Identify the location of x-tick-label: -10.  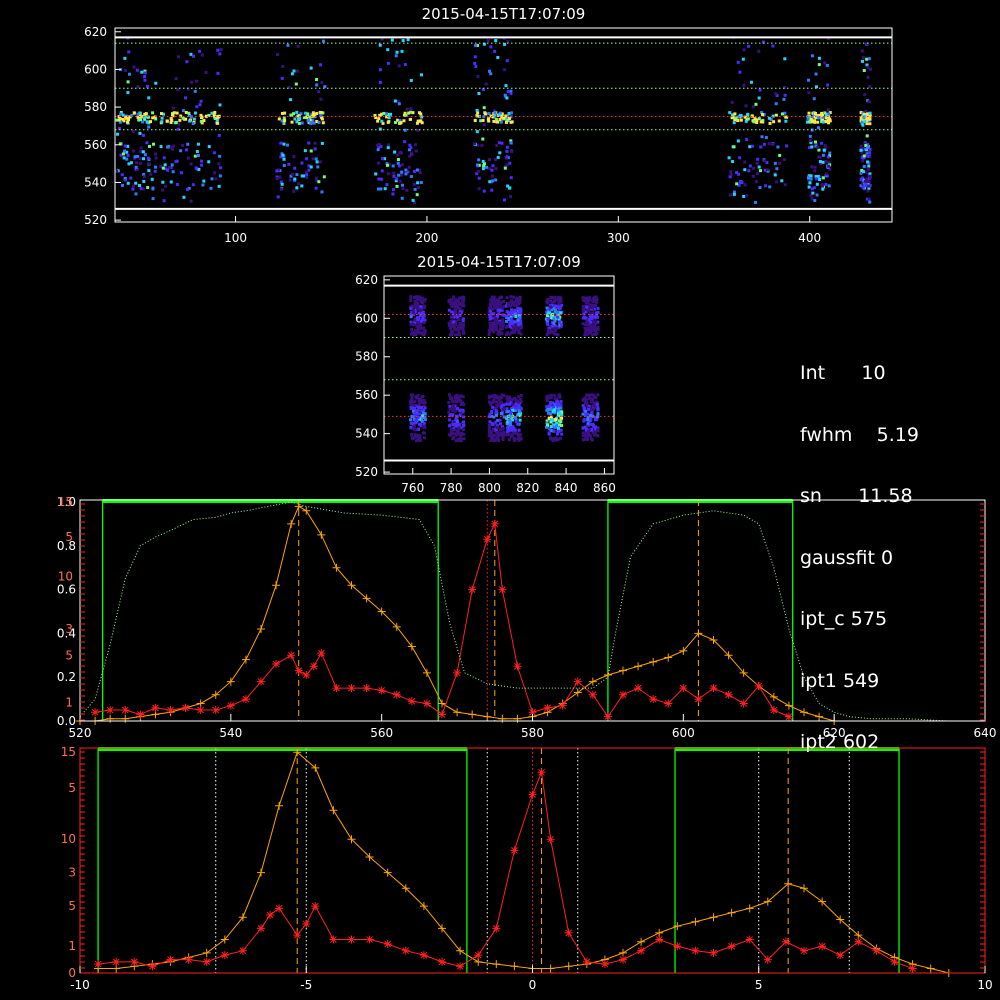
(80, 985).